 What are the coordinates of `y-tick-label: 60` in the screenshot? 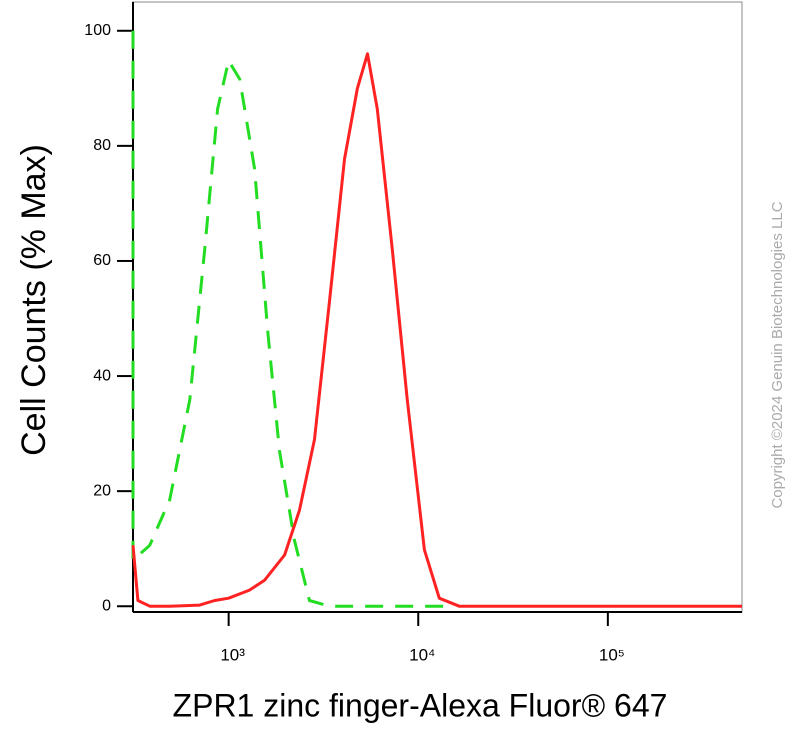 It's located at (102, 260).